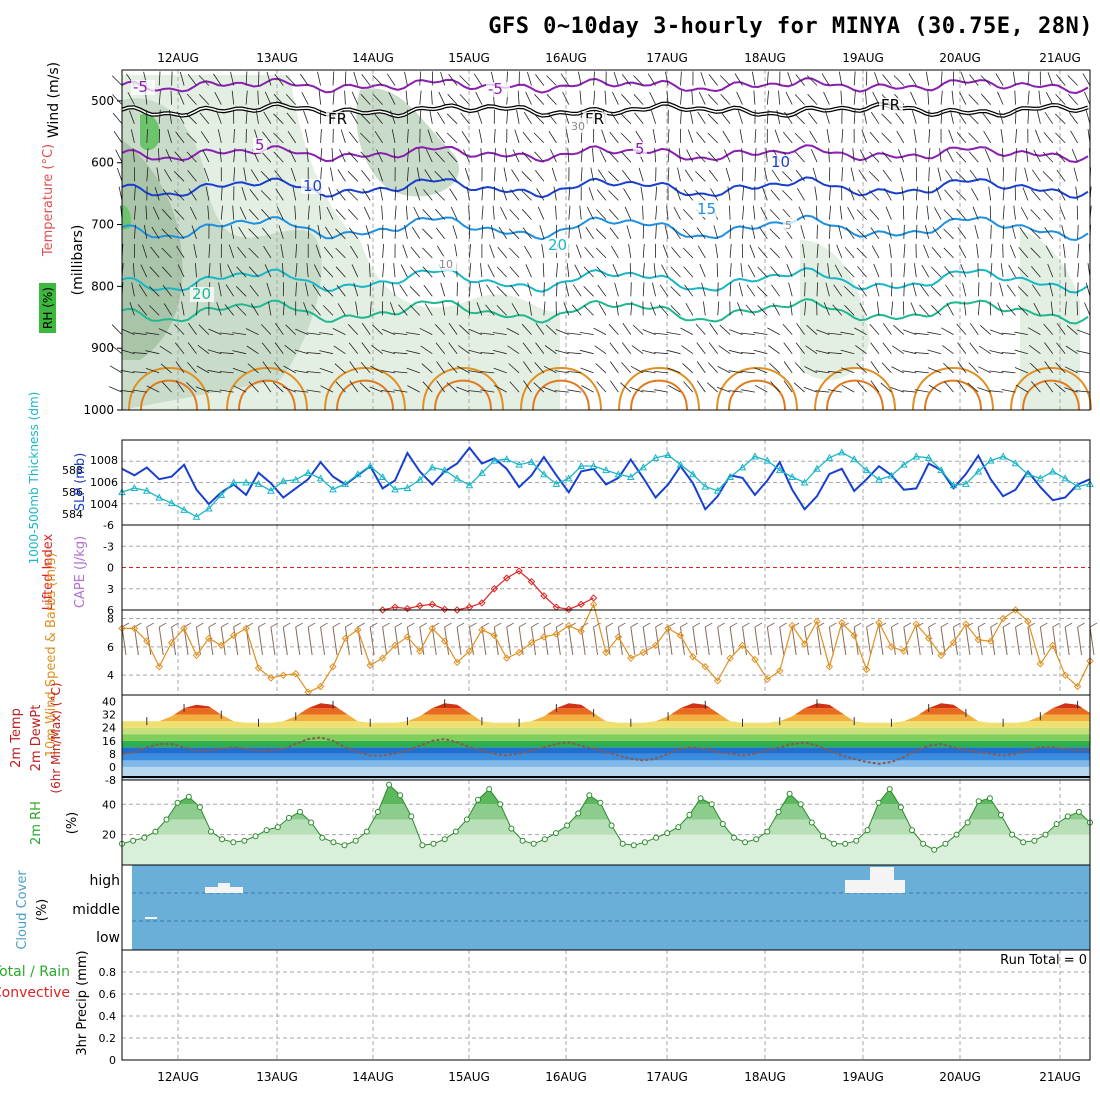 The height and width of the screenshot is (1100, 1100). I want to click on date-label-bottom: 19AUG, so click(863, 1077).